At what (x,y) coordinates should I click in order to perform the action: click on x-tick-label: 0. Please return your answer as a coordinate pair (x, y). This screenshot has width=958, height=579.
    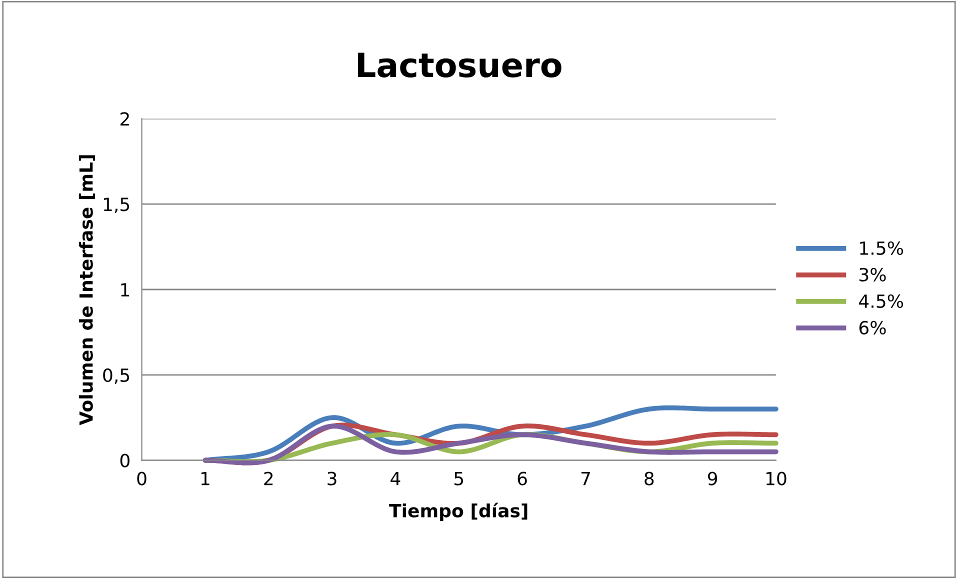
    Looking at the image, I should click on (141, 479).